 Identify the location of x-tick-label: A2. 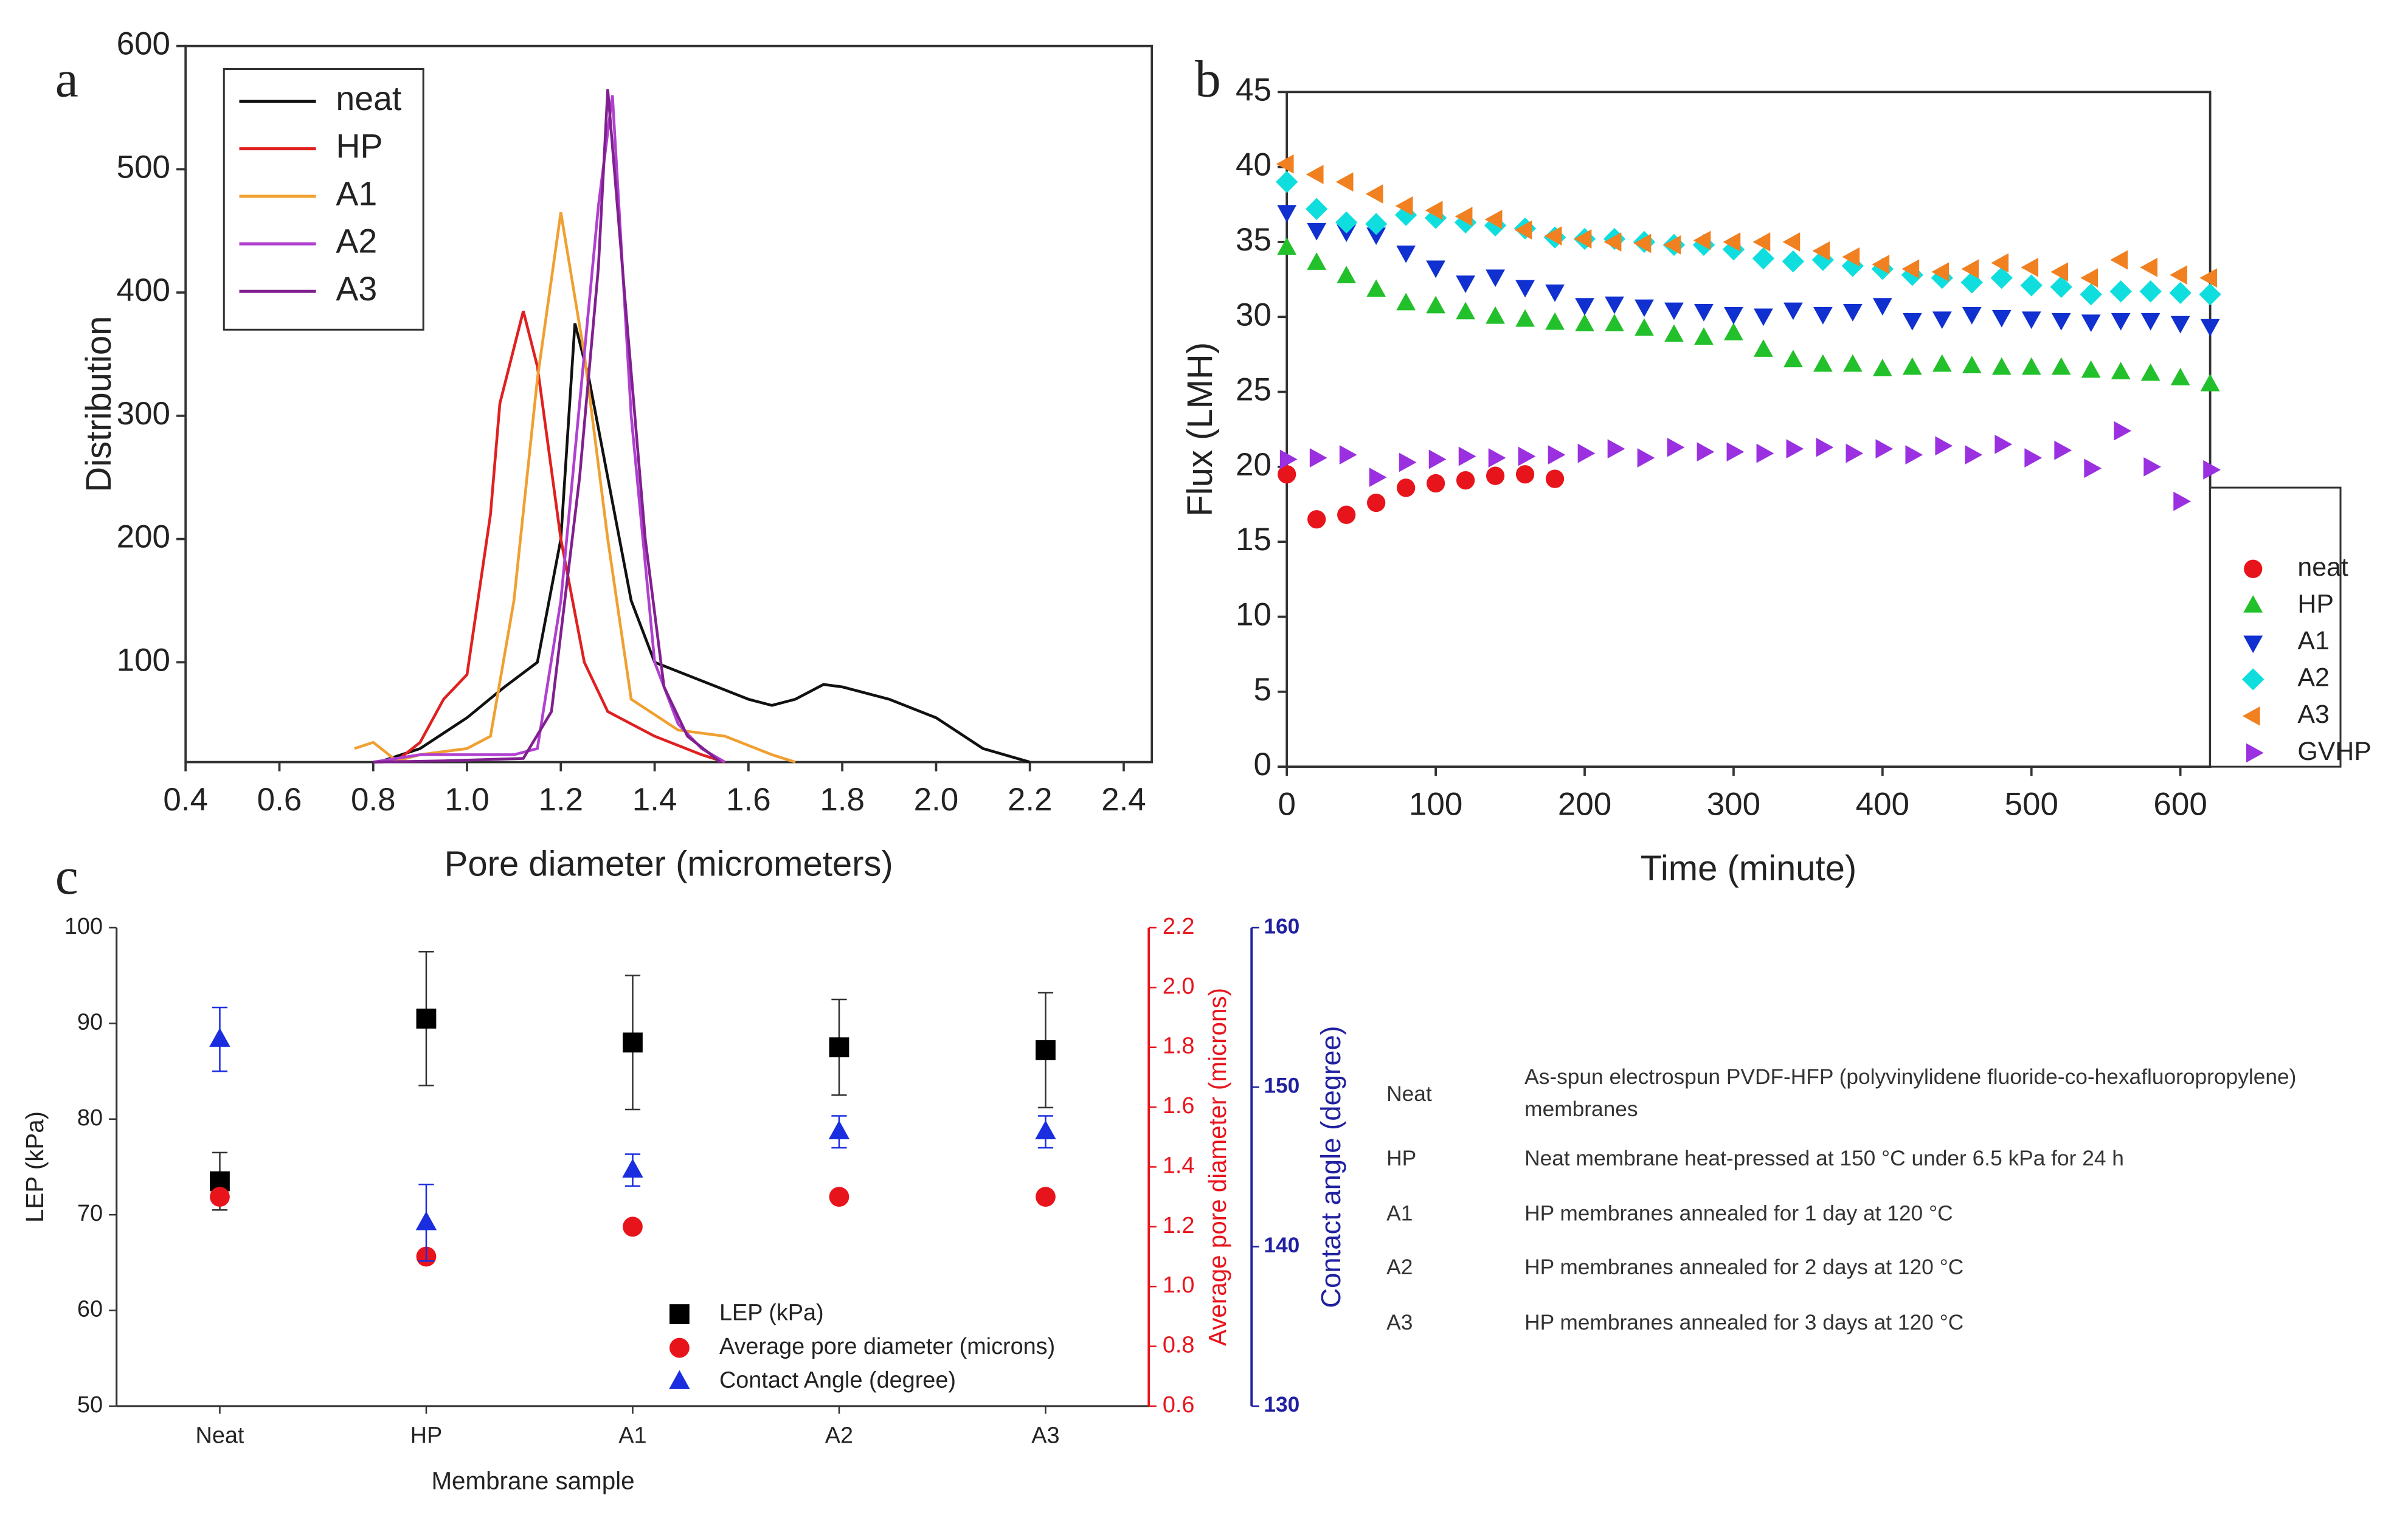
(839, 1435).